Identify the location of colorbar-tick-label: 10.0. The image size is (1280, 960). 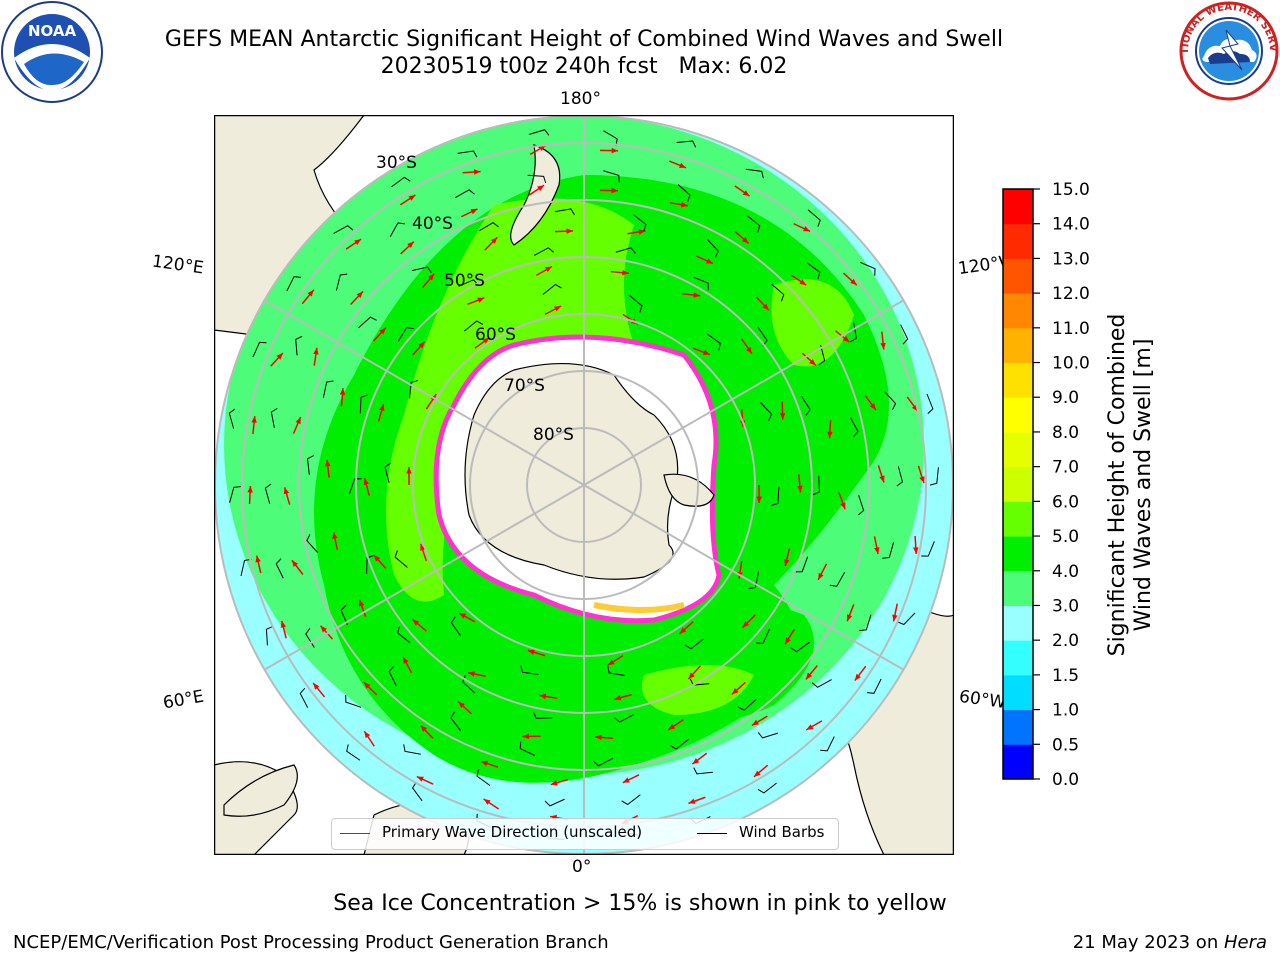
(1071, 364).